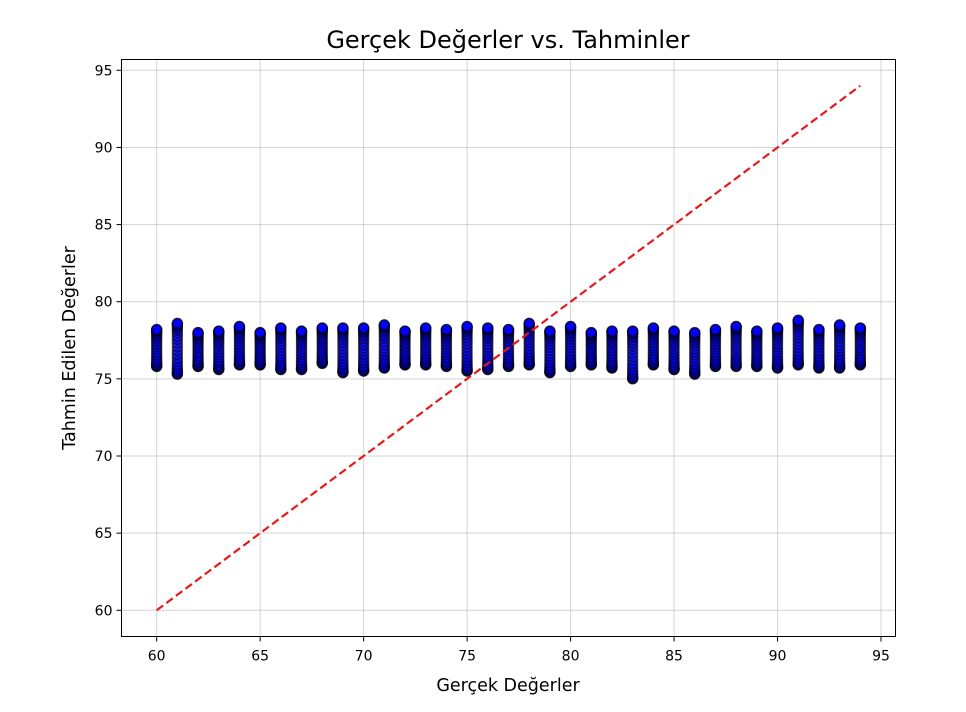 This screenshot has height=712, width=966. I want to click on y-axis-label: Tahmin Edilen Değerler, so click(70, 347).